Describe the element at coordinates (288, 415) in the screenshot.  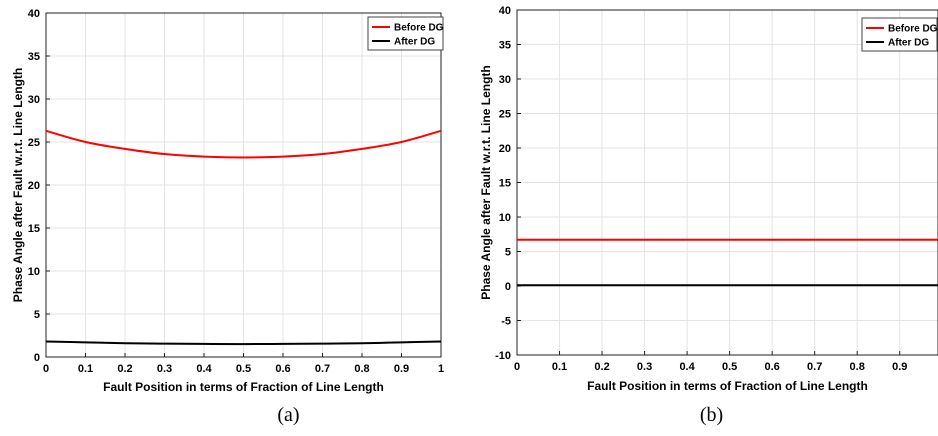
I see `panel-caption: (a)` at that location.